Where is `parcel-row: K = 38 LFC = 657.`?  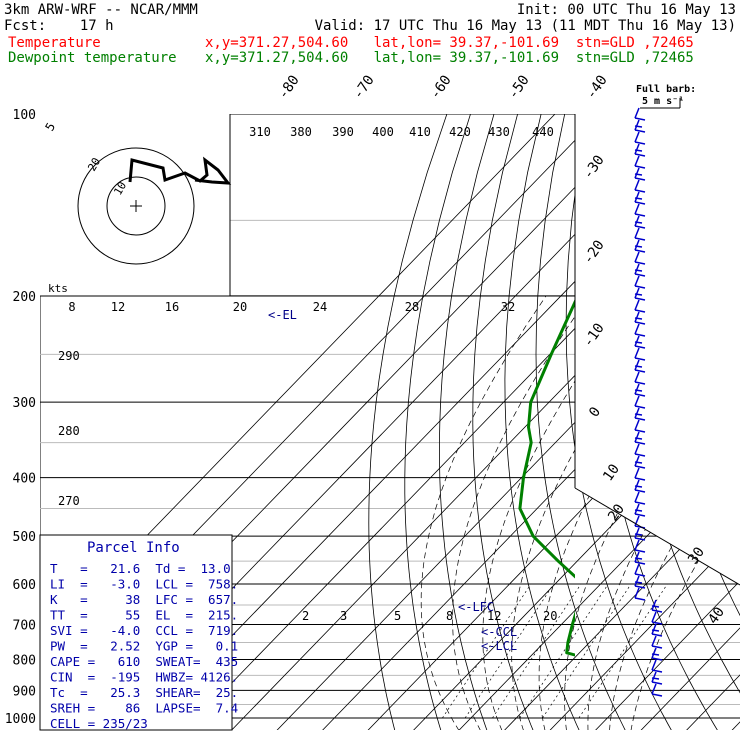
parcel-row: K = 38 LFC = 657. is located at coordinates (144, 599).